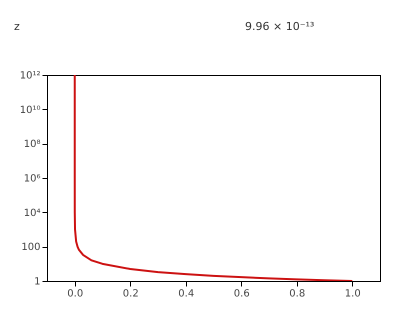 The width and height of the screenshot is (409, 321). Describe the element at coordinates (32, 213) in the screenshot. I see `y-tick-label: 10⁴` at that location.